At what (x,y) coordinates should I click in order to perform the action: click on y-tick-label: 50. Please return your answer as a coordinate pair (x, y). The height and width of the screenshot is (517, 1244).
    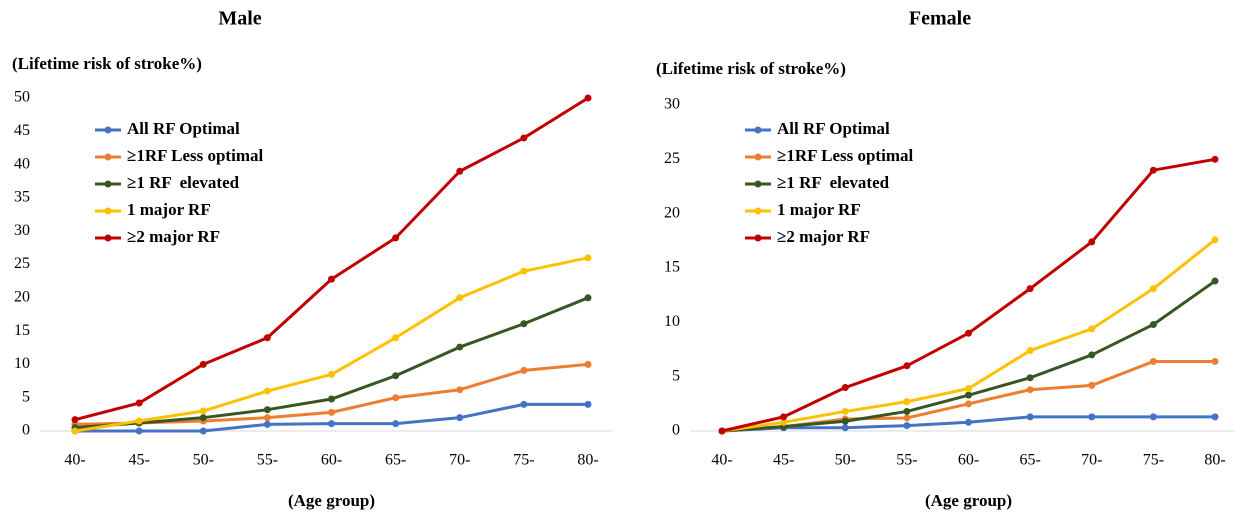
    Looking at the image, I should click on (22, 97).